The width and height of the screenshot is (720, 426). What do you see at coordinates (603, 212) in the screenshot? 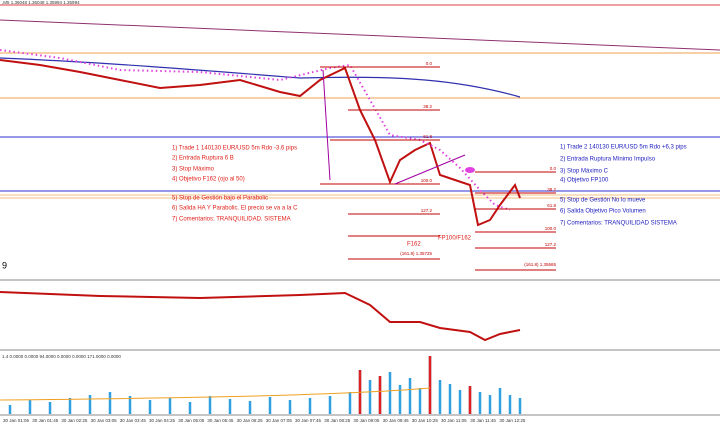
I see `note-right: 6) Salida Objetivo Pico Volumen` at bounding box center [603, 212].